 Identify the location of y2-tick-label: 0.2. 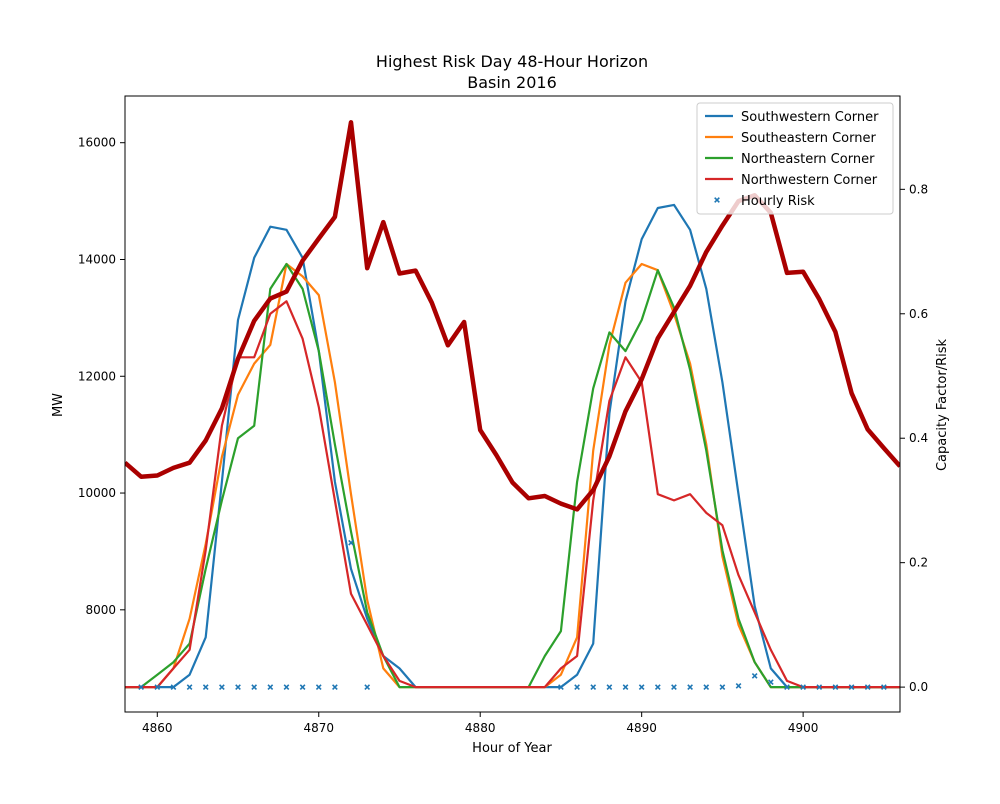
(918, 563).